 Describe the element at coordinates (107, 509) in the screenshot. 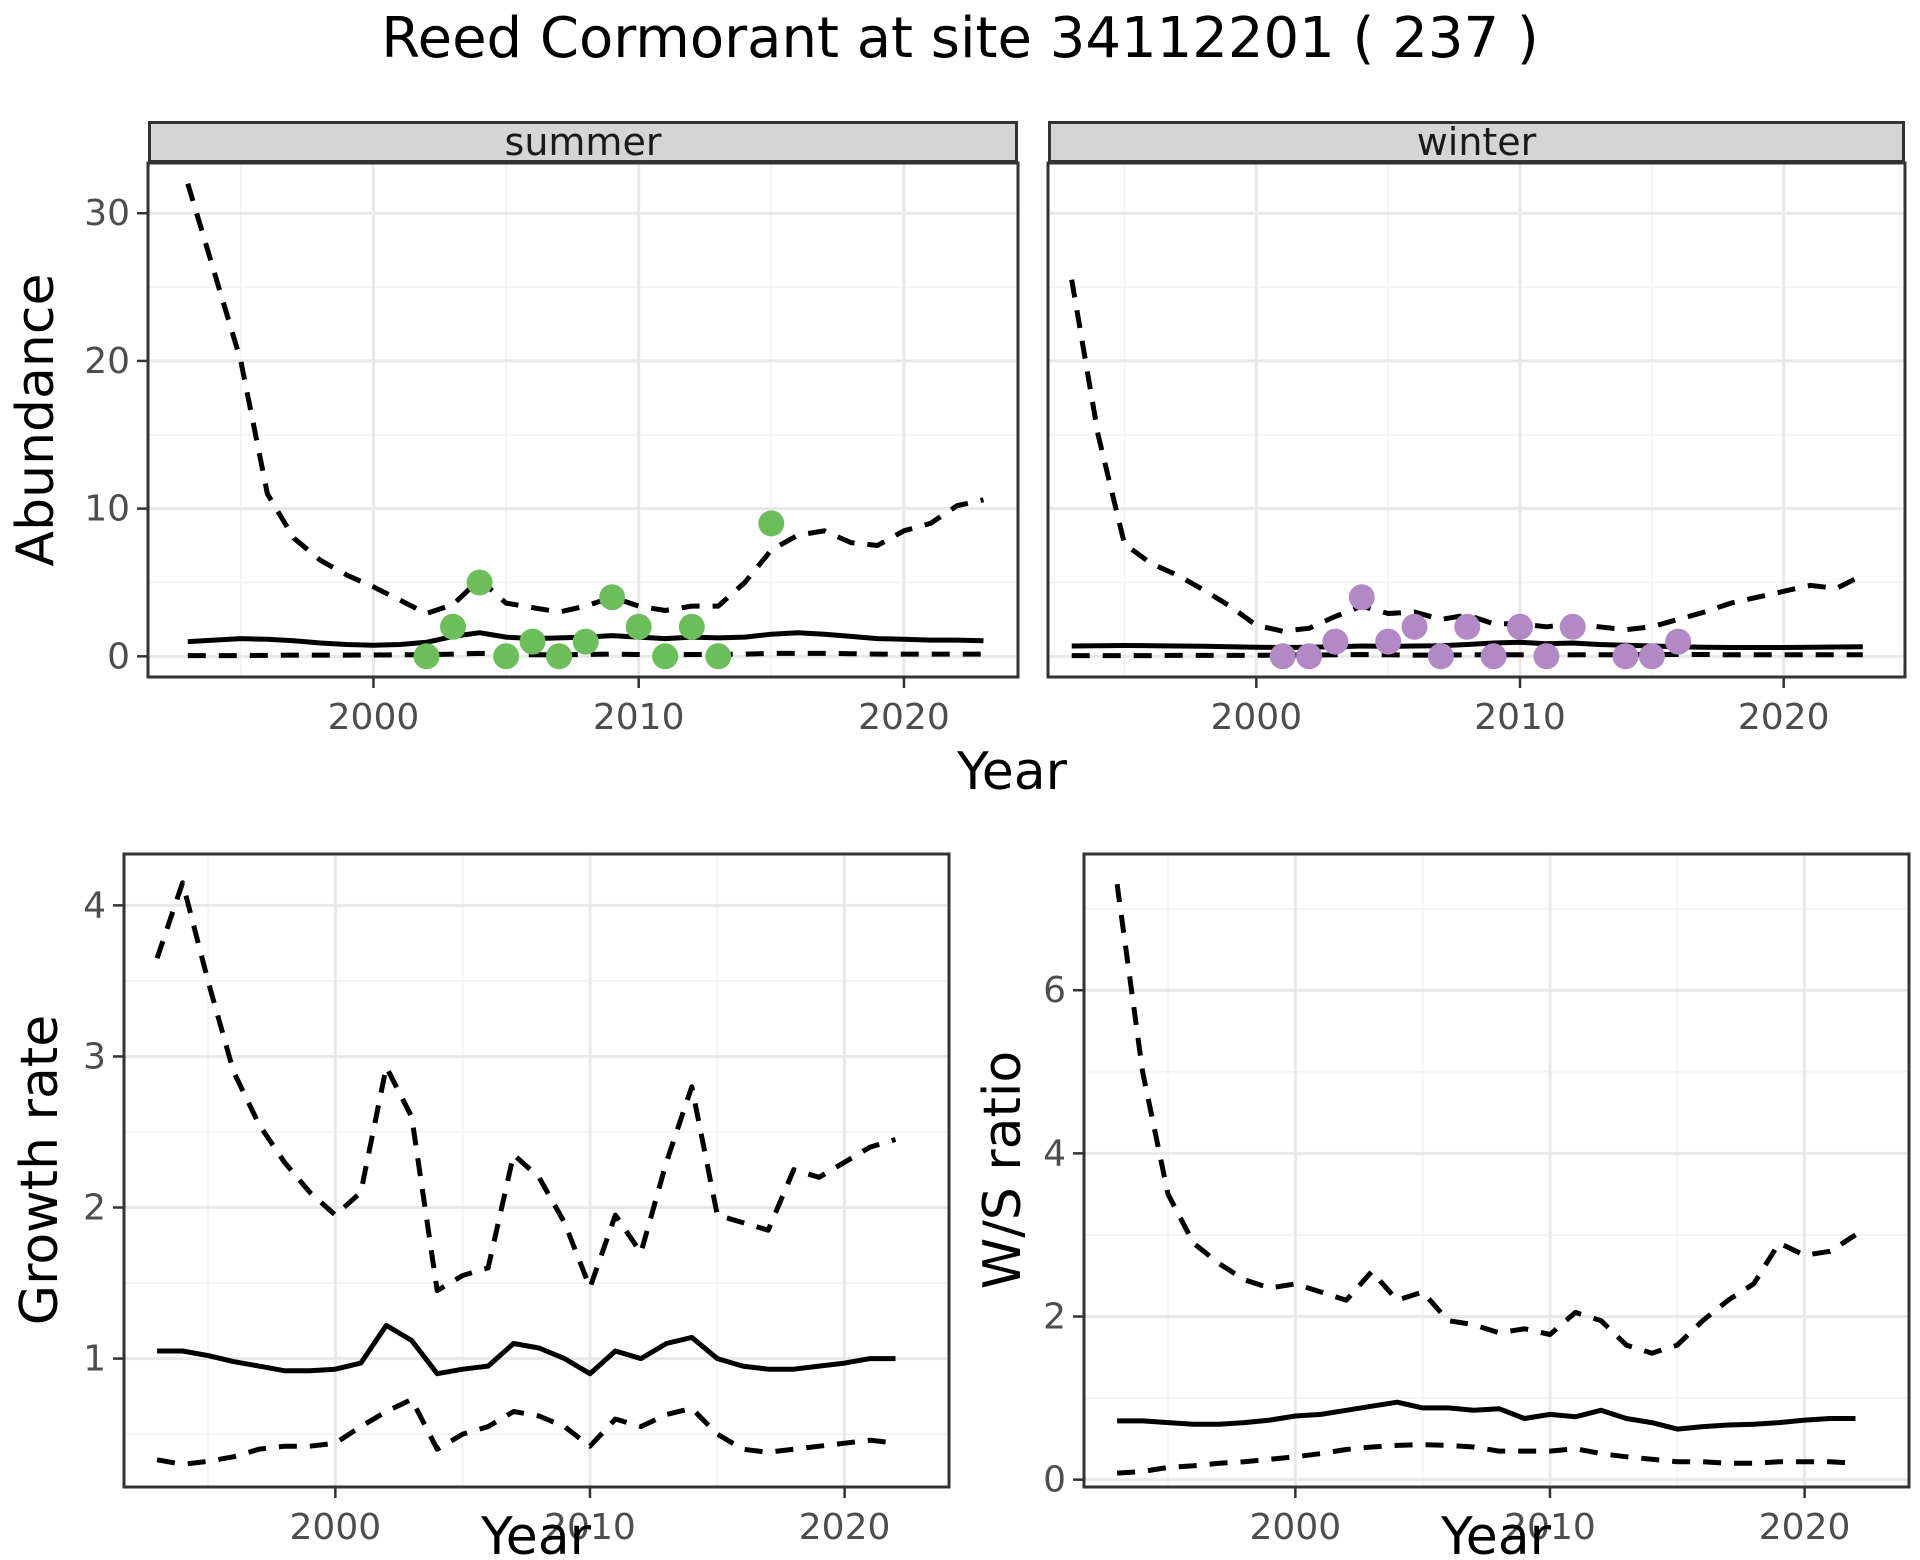

I see `y-tick-label: 10` at that location.